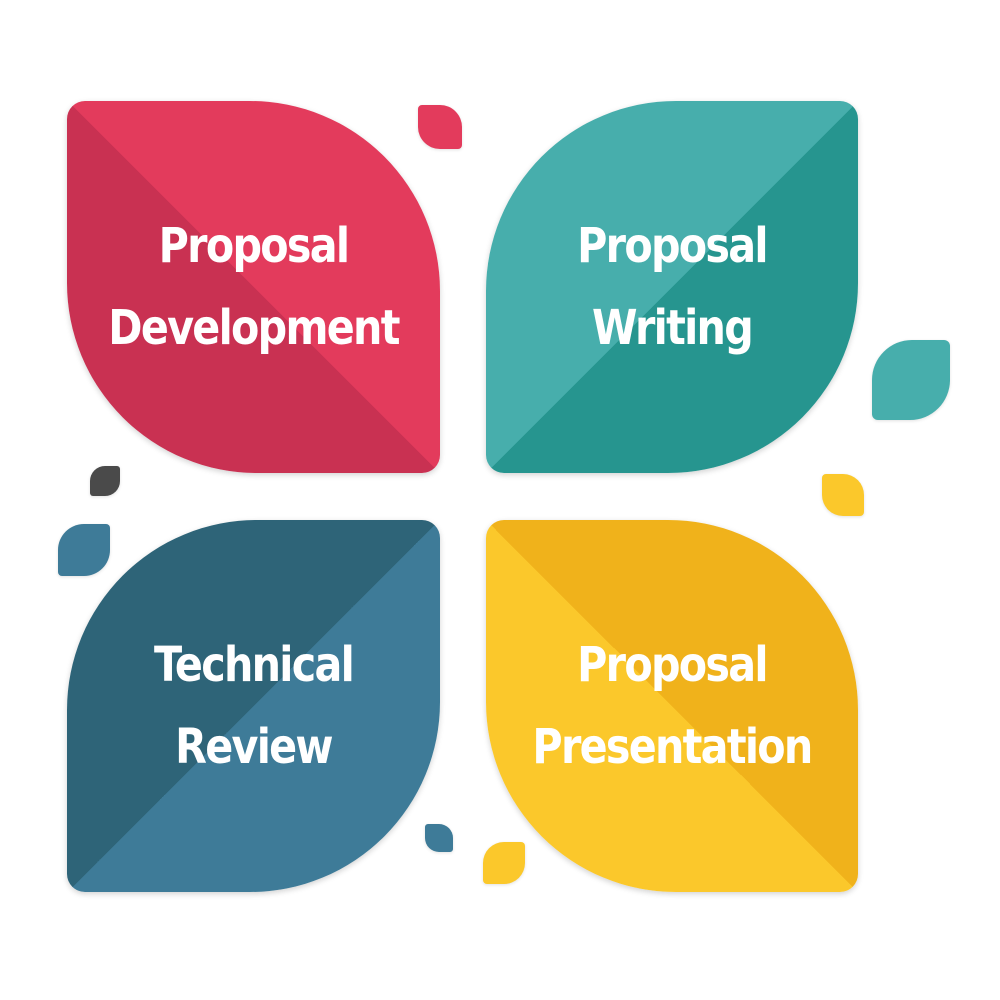  Describe the element at coordinates (440, 127) in the screenshot. I see `accent-leaf-red` at that location.